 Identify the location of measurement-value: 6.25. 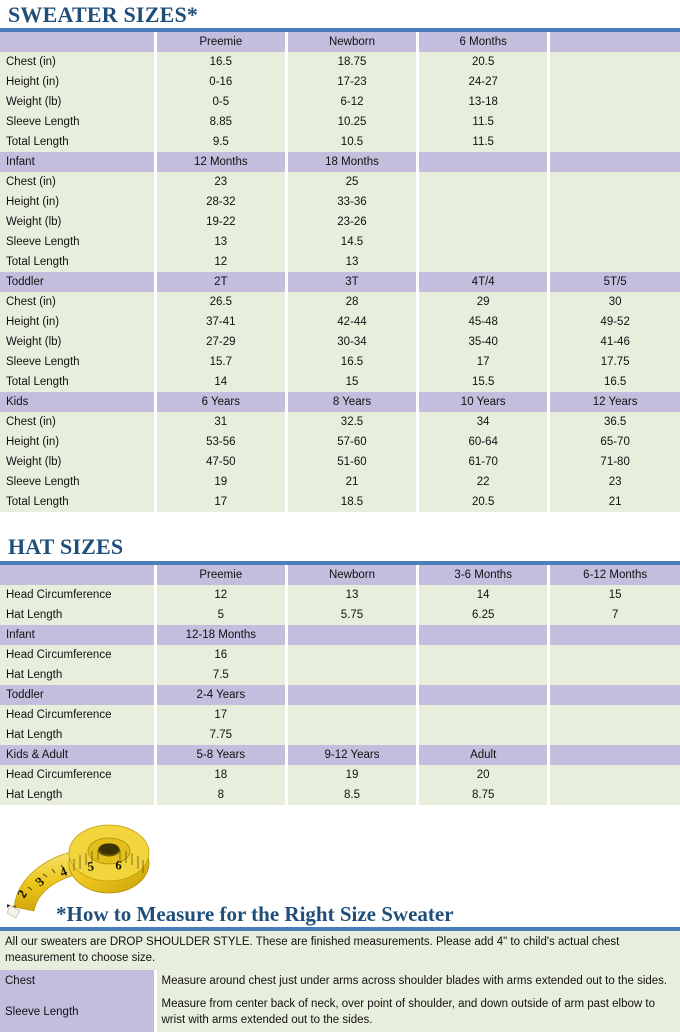
(484, 614).